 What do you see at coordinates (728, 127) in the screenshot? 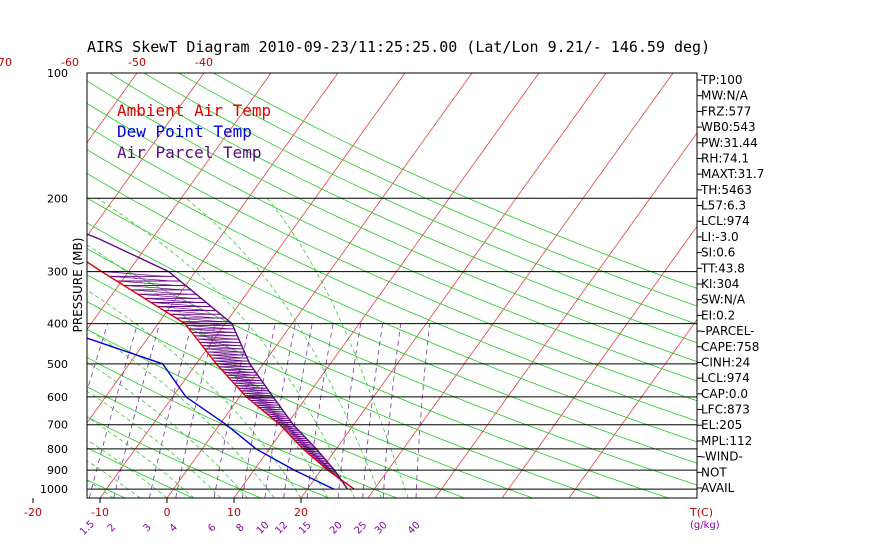
I see `index-label: WB0:543` at bounding box center [728, 127].